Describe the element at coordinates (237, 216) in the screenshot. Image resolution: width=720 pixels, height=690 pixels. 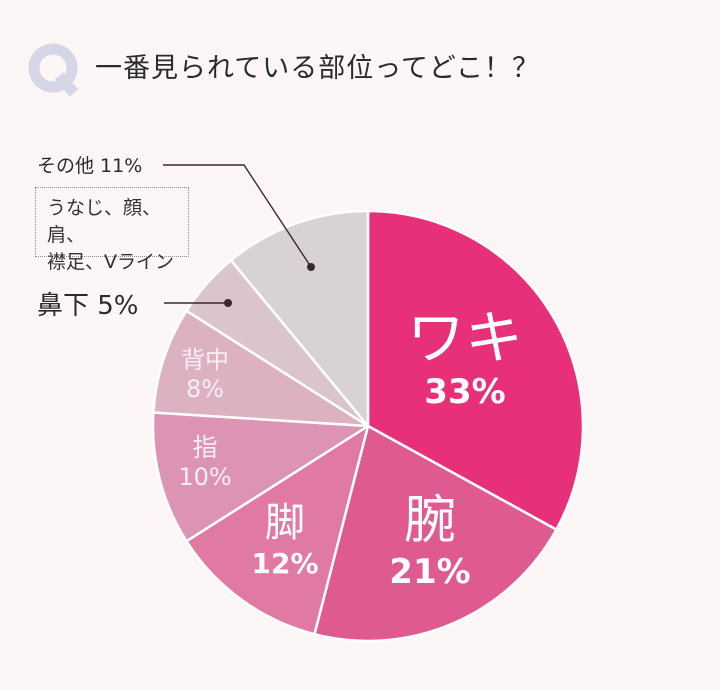
I see `other-leader-line` at that location.